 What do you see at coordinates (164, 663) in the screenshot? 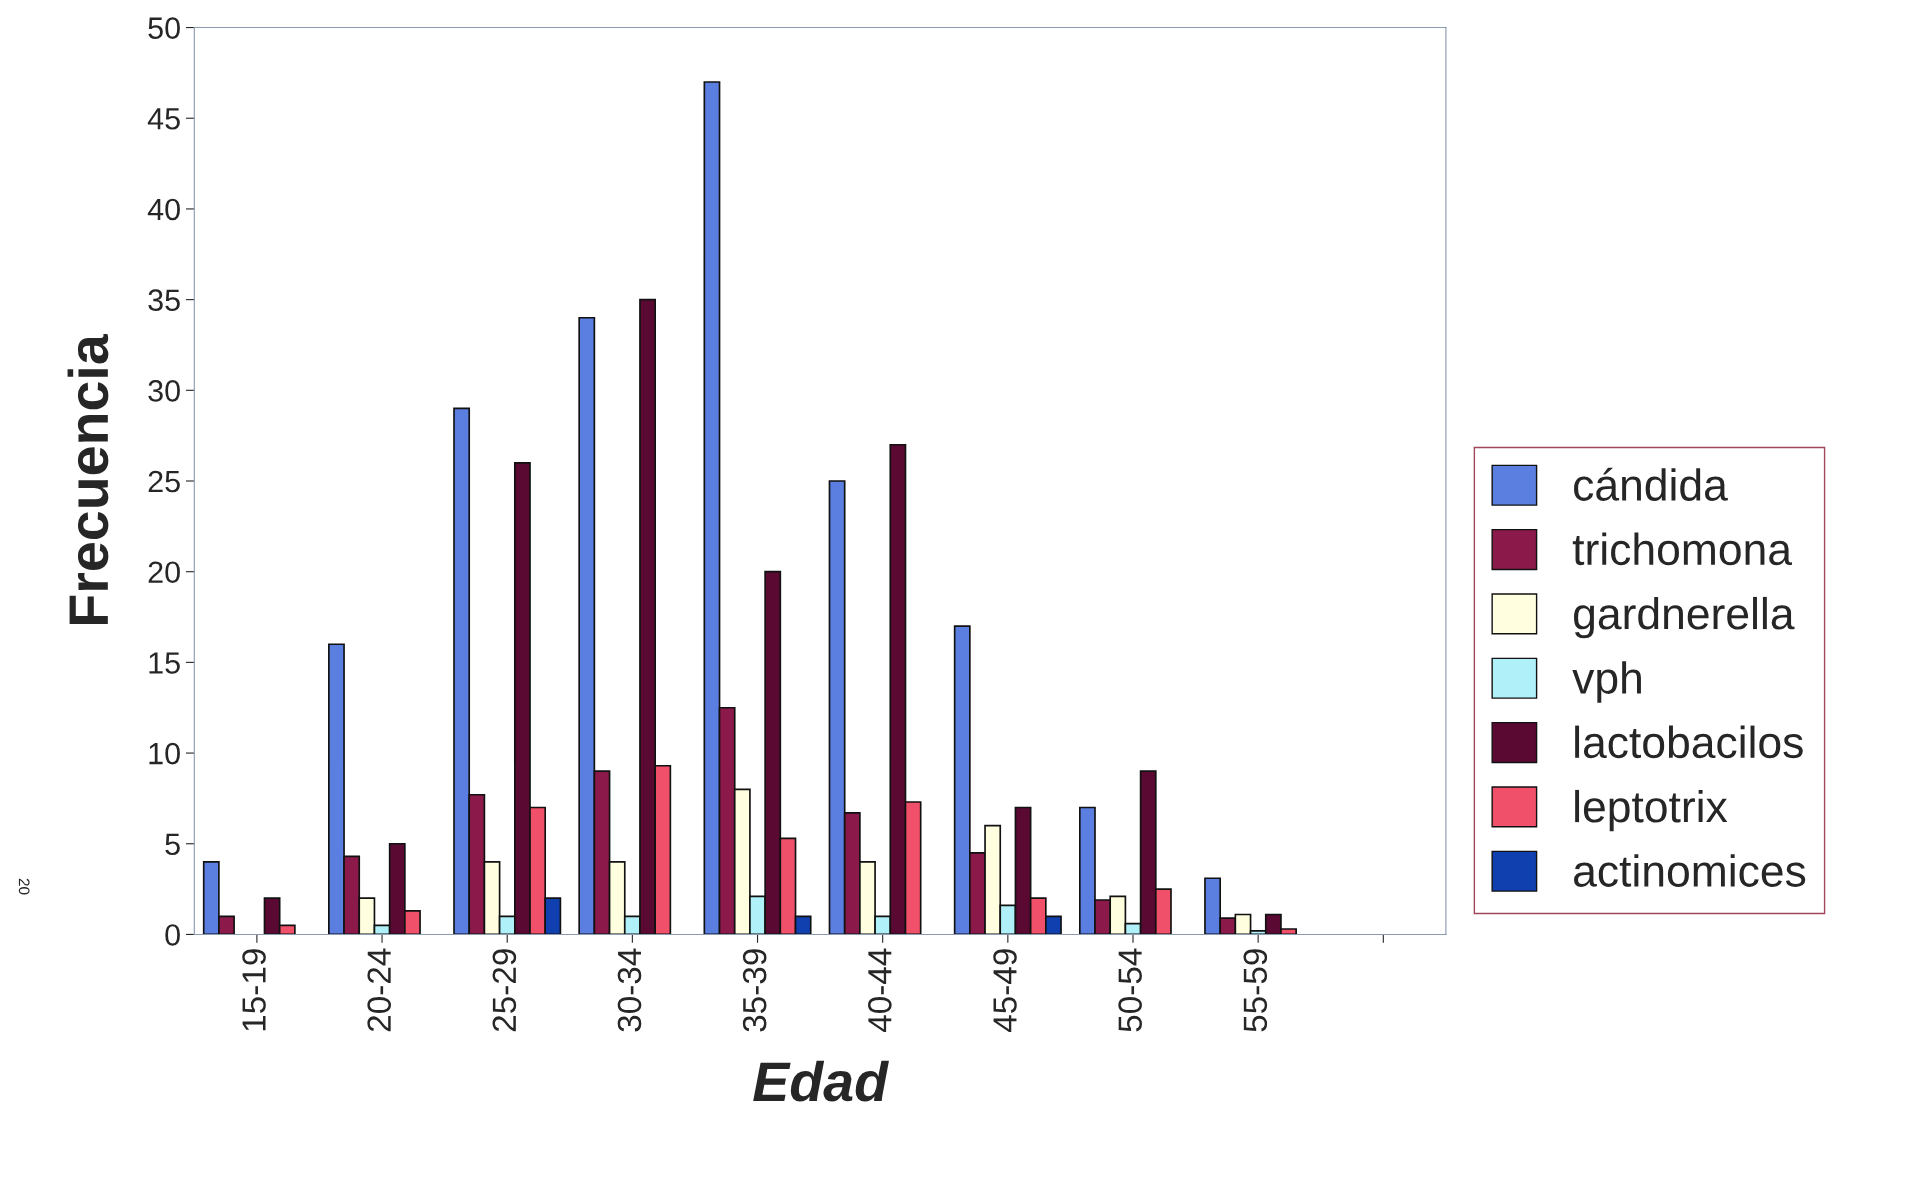
I see `y-tick-label: 15` at bounding box center [164, 663].